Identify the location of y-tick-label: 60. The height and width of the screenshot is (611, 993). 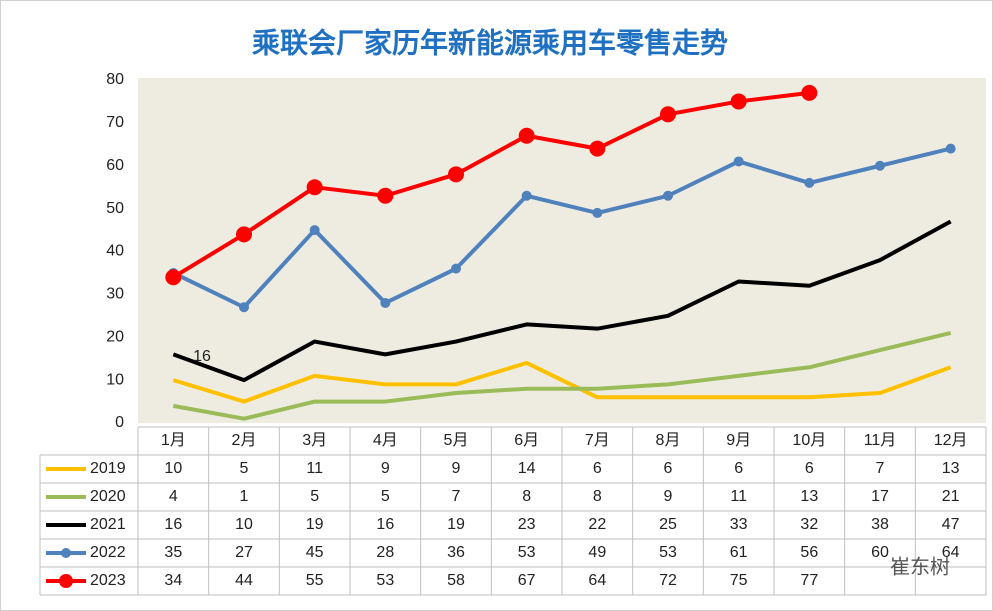
(115, 165).